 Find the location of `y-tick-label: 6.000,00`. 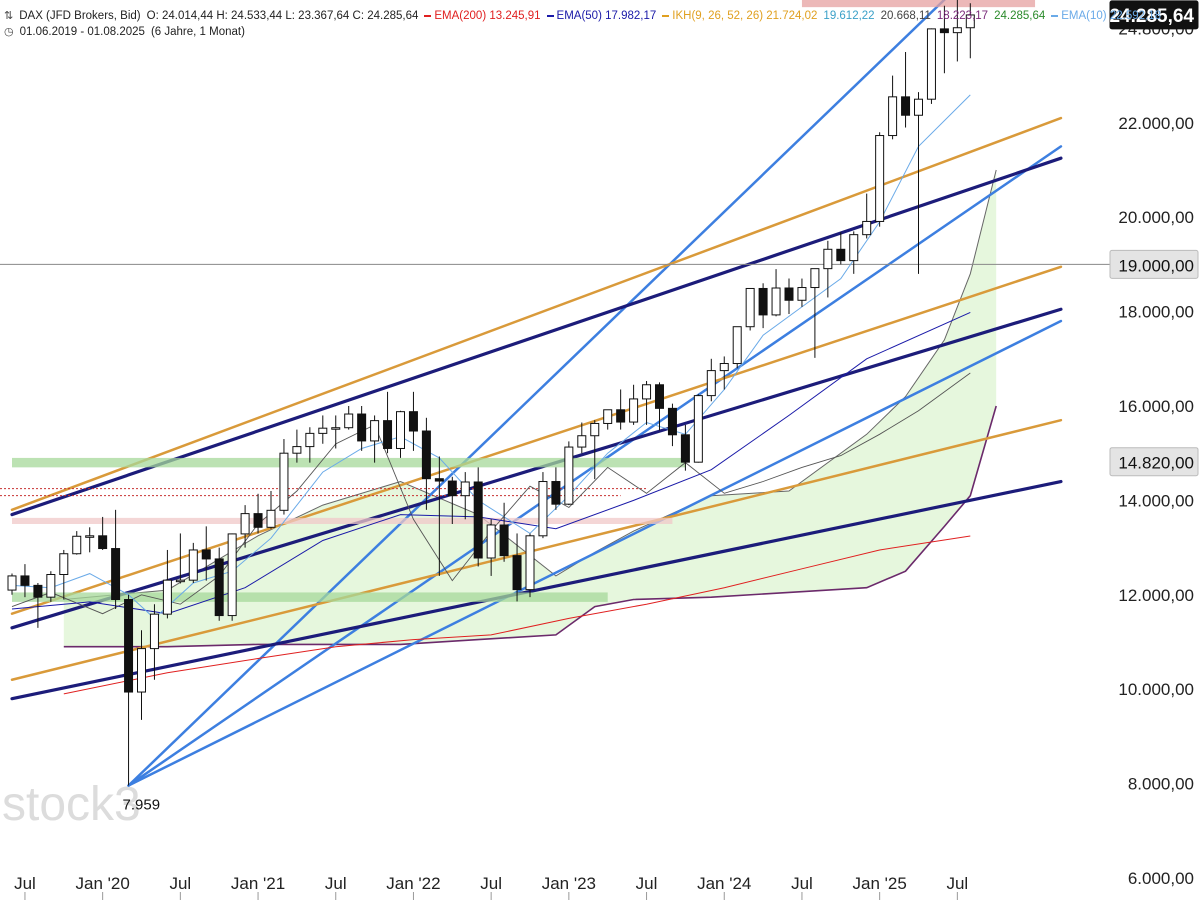

y-tick-label: 6.000,00 is located at coordinates (1161, 878).